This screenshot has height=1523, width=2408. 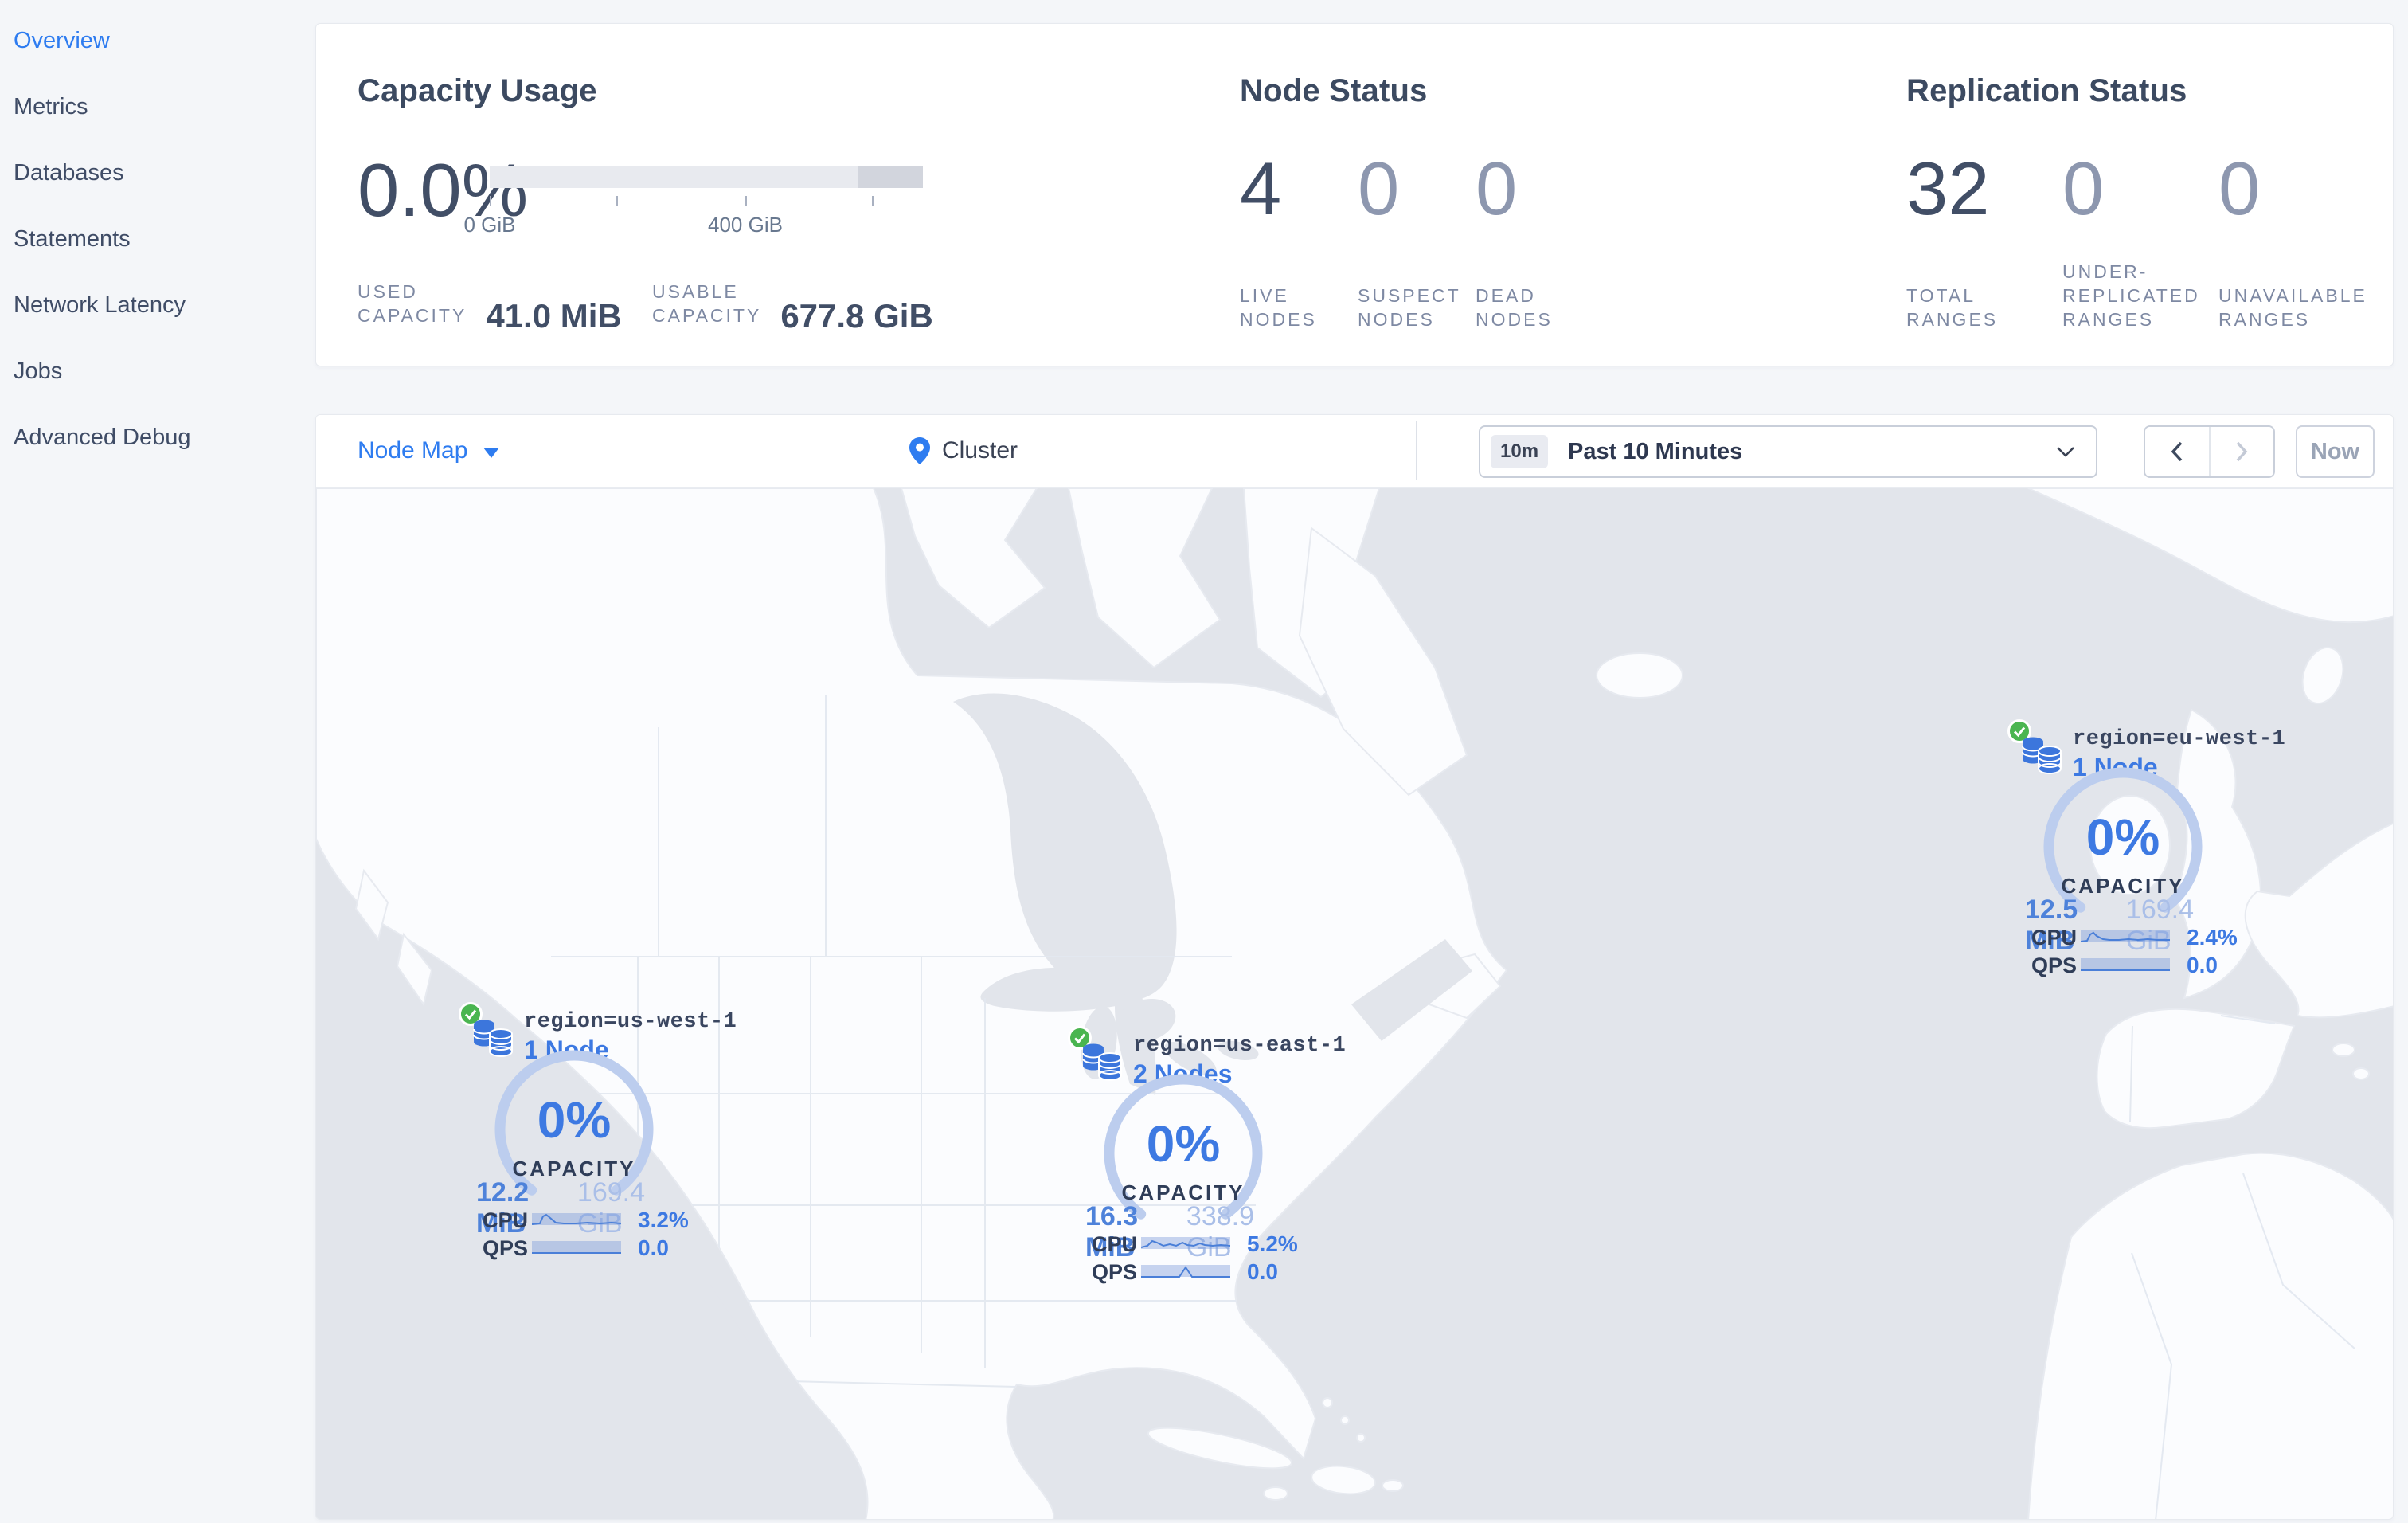 I want to click on region-cpu-row: CPU 5.2%, so click(x=1195, y=1243).